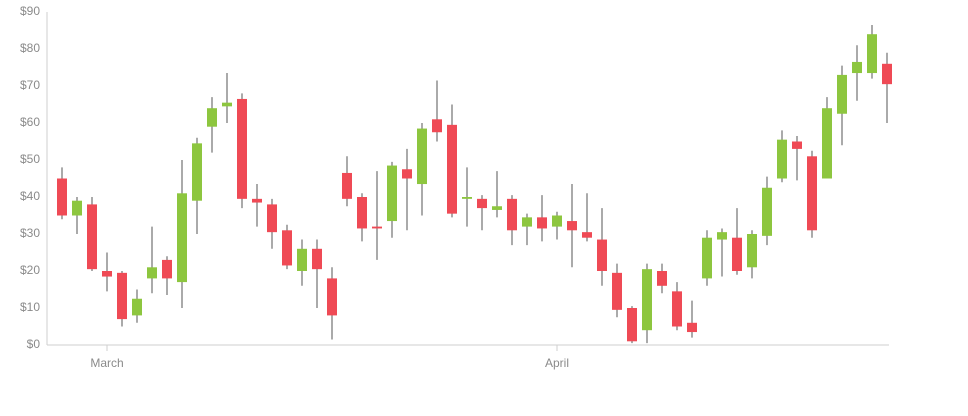 The image size is (968, 416). What do you see at coordinates (30, 11) in the screenshot?
I see `y-tick-label: $90` at bounding box center [30, 11].